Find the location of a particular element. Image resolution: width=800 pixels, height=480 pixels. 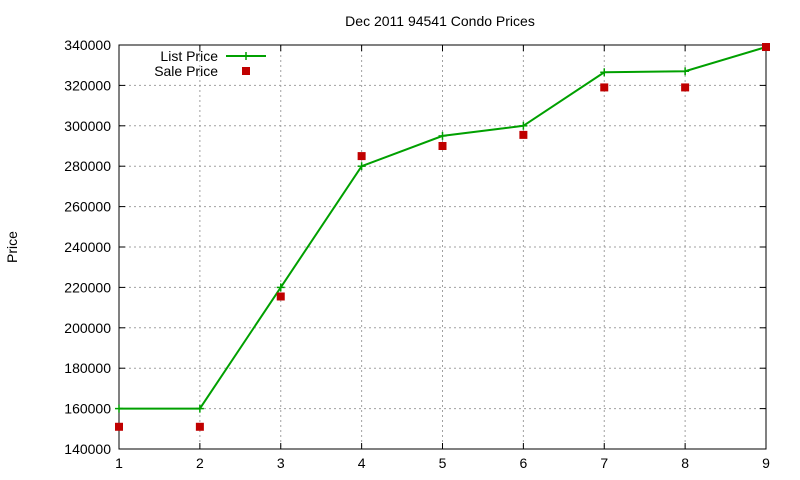

legend-label: List Price is located at coordinates (189, 56).